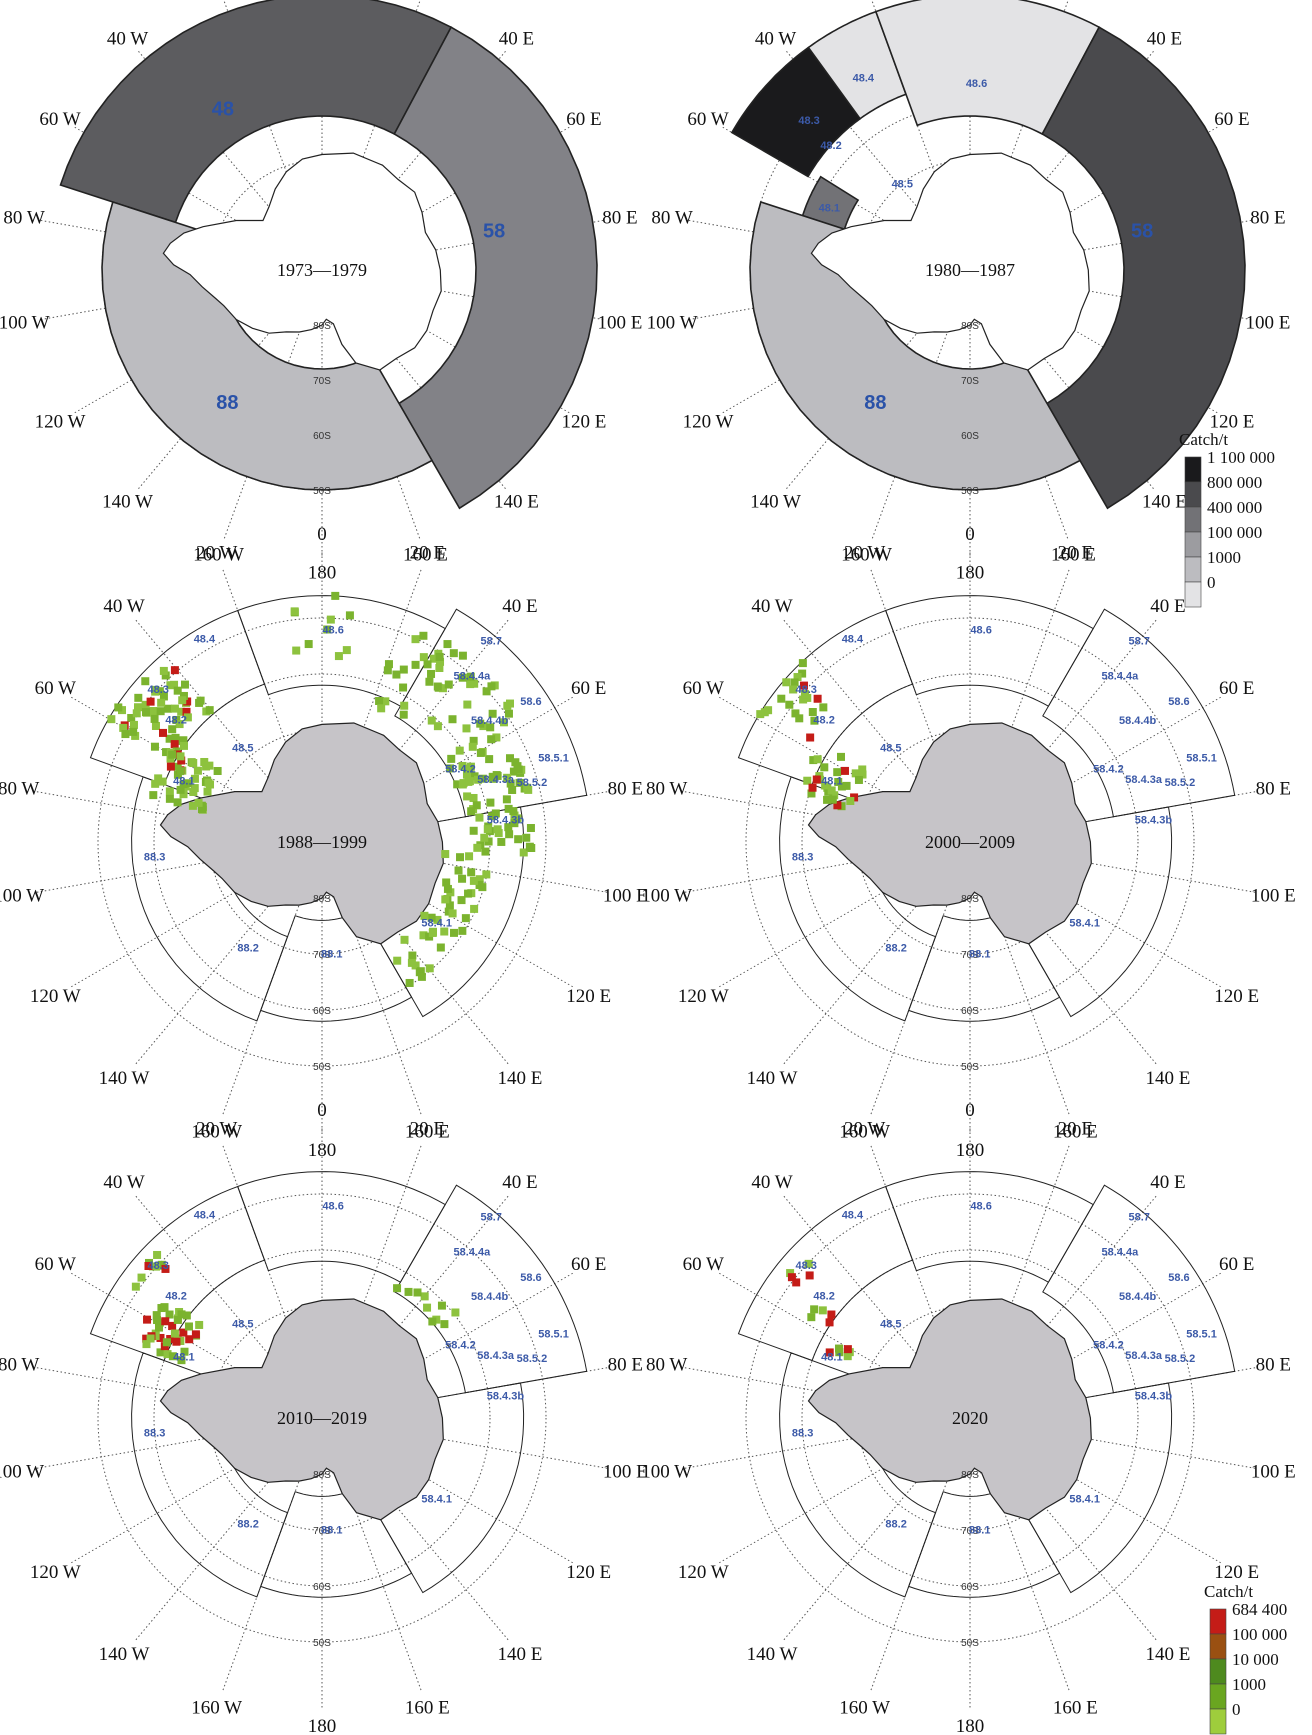  Describe the element at coordinates (1267, 217) in the screenshot. I see `longitude-label: 80 E` at that location.